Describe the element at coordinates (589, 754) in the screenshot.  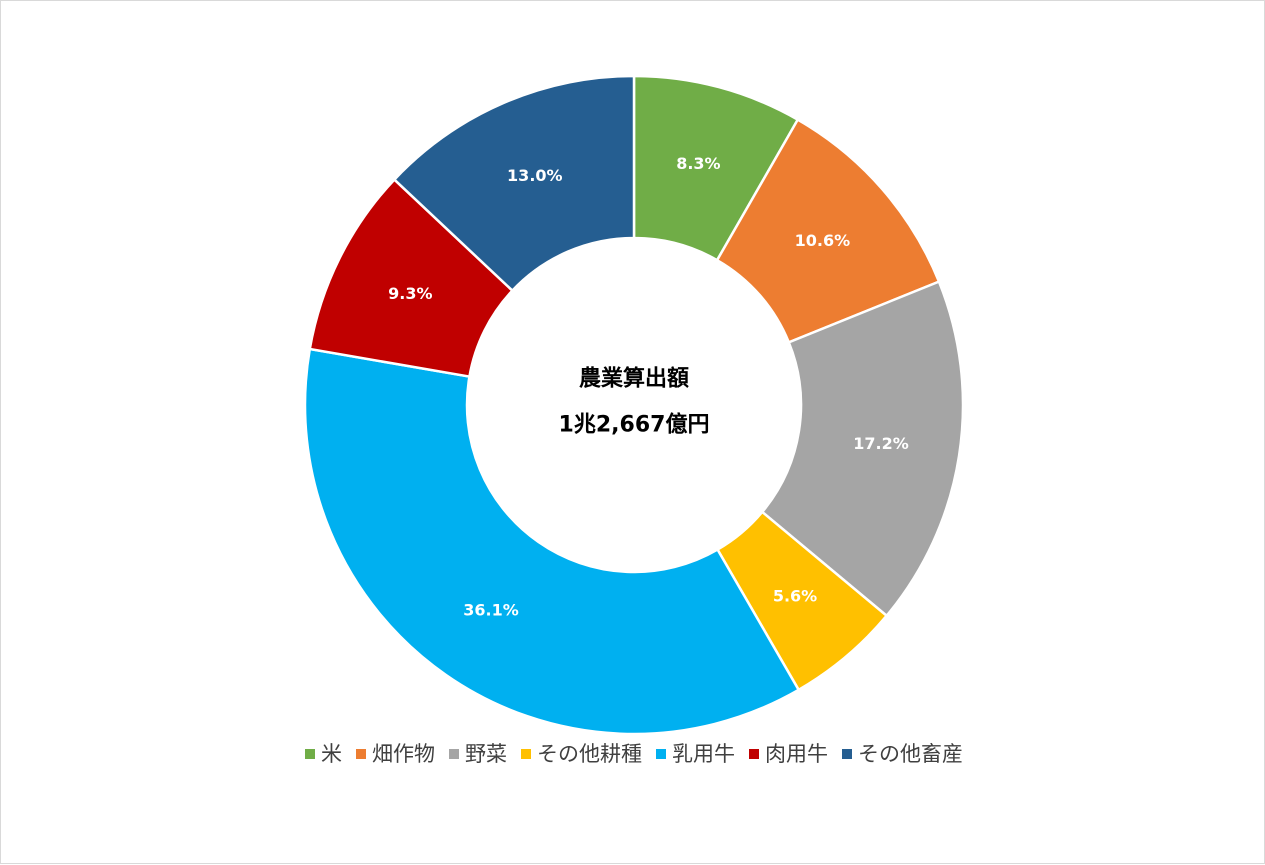
I see `legend-label-4: その他耕種` at that location.